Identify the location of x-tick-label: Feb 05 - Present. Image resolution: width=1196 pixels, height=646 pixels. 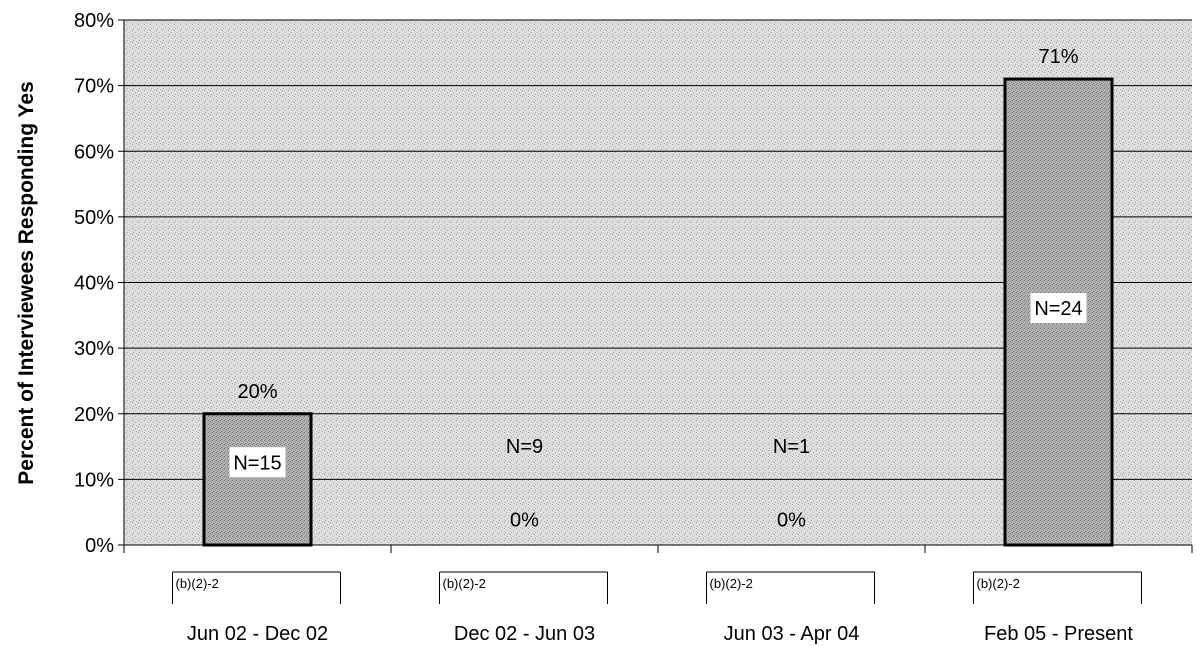
(1058, 634).